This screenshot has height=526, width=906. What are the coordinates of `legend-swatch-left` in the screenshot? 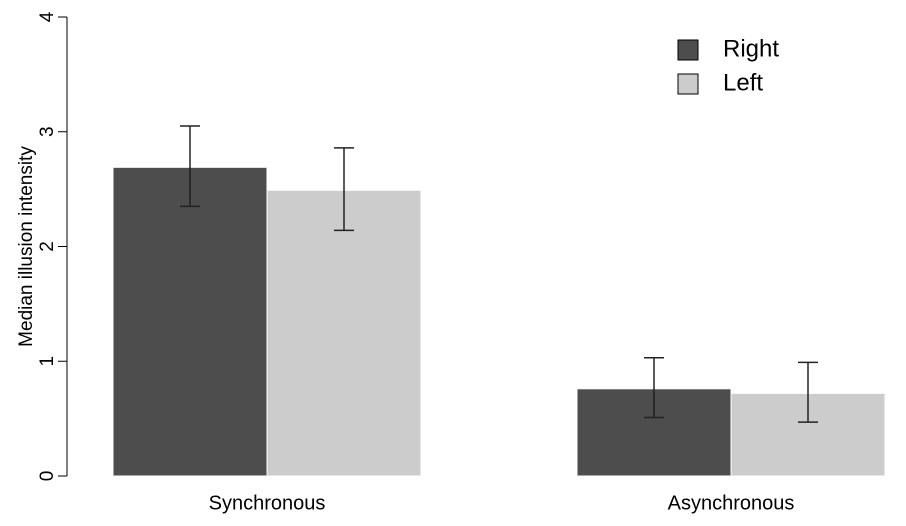 It's located at (688, 84).